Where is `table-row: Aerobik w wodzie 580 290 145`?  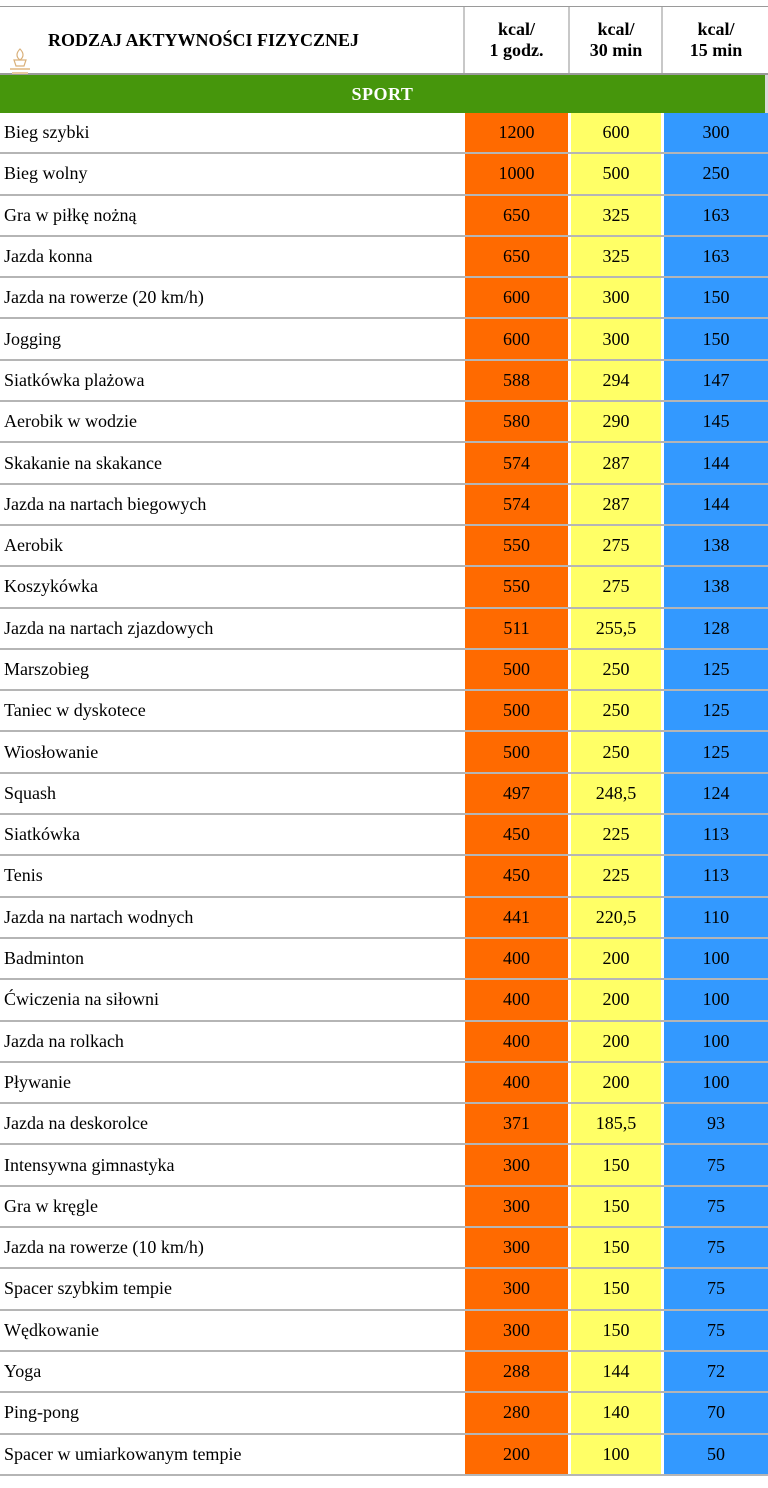 table-row: Aerobik w wodzie 580 290 145 is located at coordinates (384, 423).